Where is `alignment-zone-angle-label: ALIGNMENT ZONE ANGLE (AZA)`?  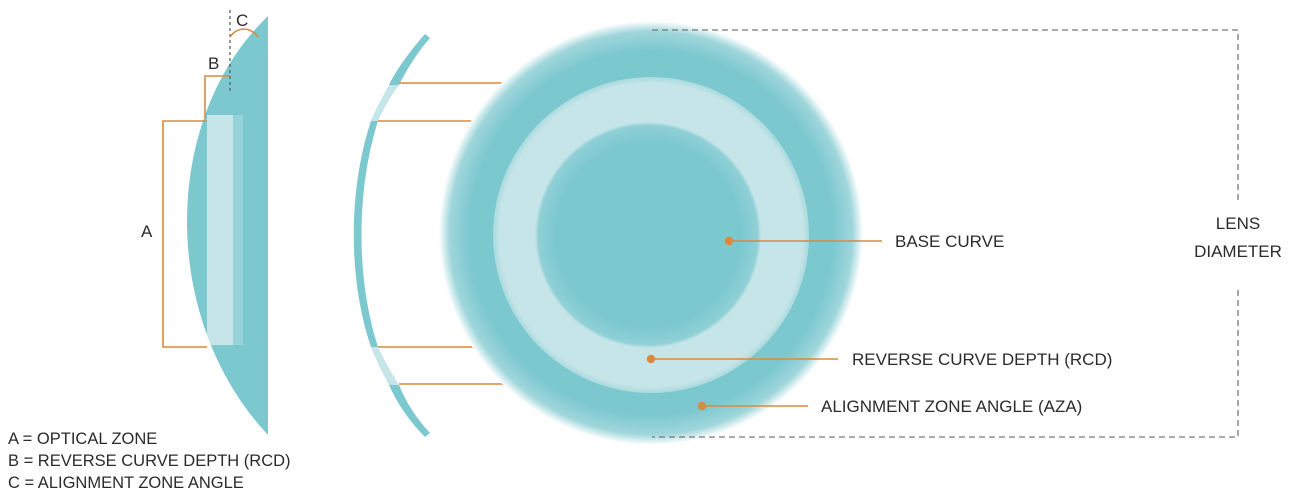
alignment-zone-angle-label: ALIGNMENT ZONE ANGLE (AZA) is located at coordinates (951, 406).